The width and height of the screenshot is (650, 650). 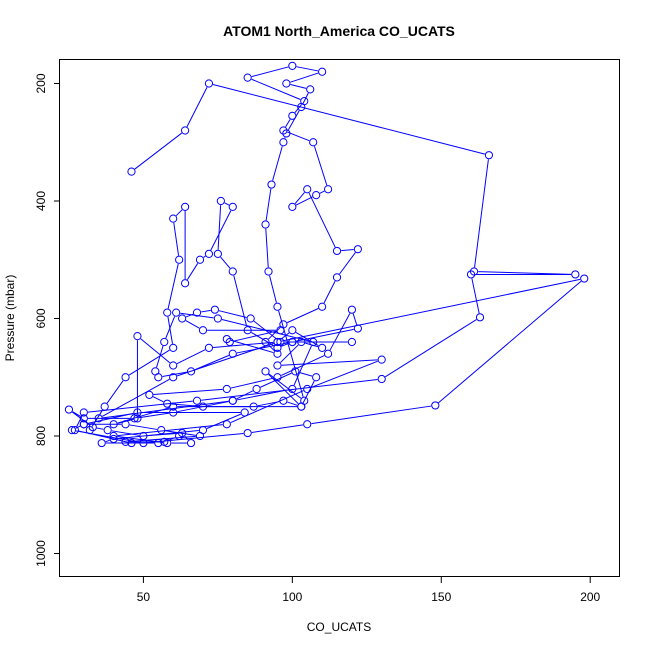 I want to click on y-axis-label: Pressure (mbar), so click(x=10, y=318).